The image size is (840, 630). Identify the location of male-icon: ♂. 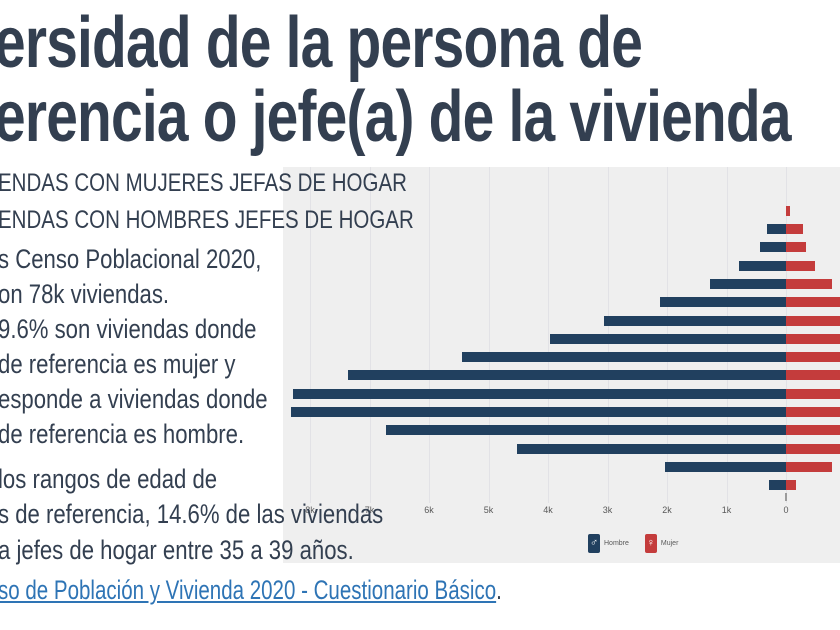
(594, 543).